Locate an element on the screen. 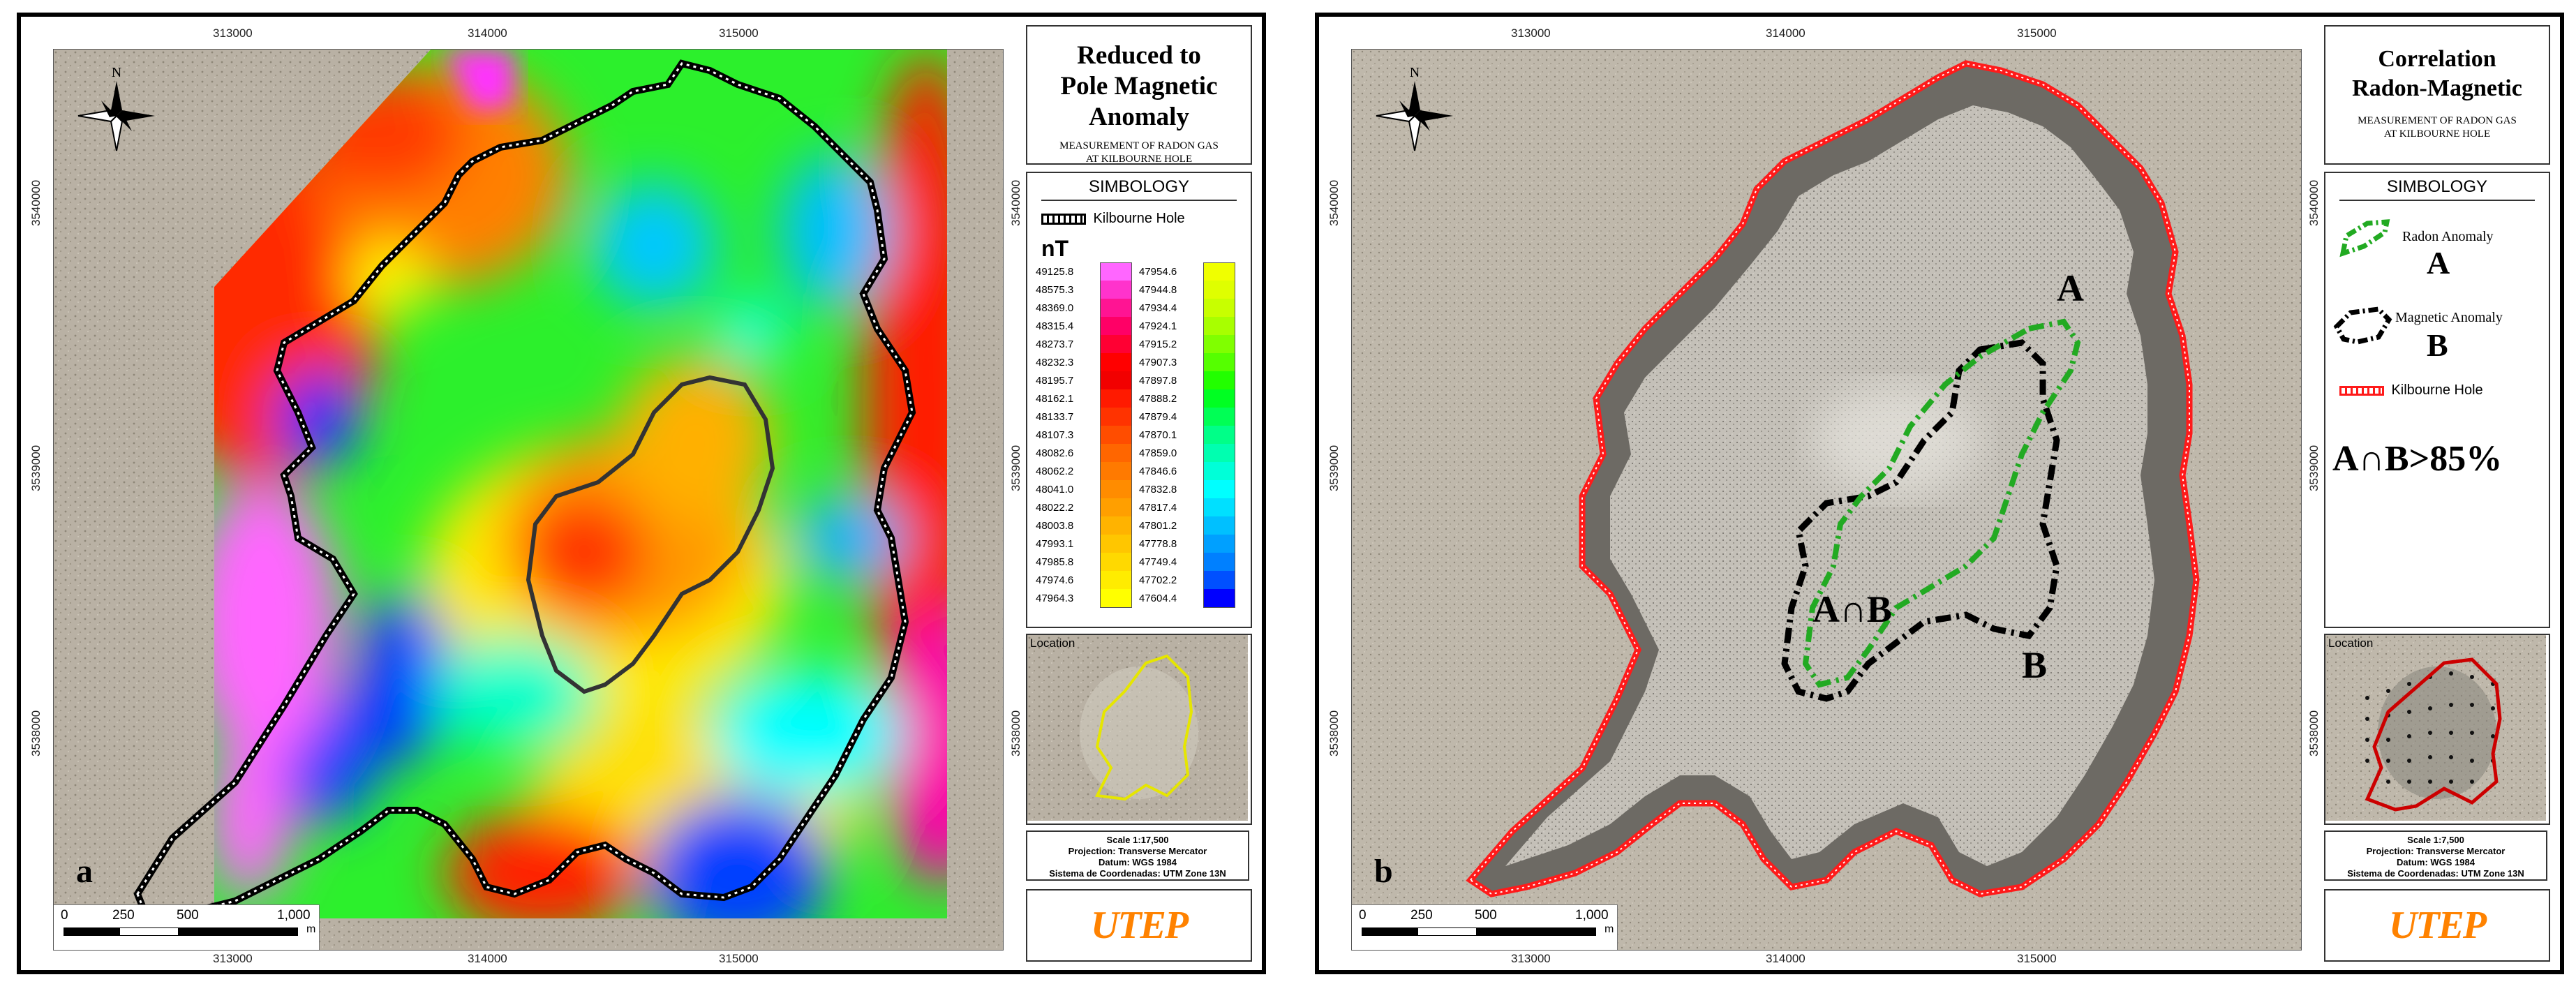 Image resolution: width=2576 pixels, height=991 pixels. outline-legend-swatch is located at coordinates (1063, 219).